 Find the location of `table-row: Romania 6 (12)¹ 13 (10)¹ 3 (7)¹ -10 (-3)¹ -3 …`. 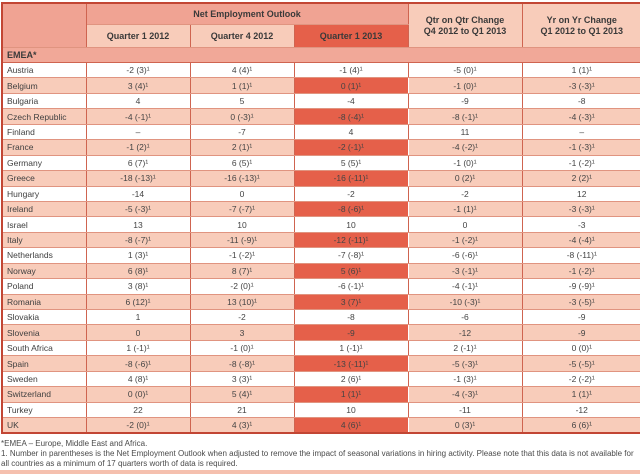

table-row: Romania 6 (12)¹ 13 (10)¹ 3 (7)¹ -10 (-3)¹ -3 … is located at coordinates (320, 302).